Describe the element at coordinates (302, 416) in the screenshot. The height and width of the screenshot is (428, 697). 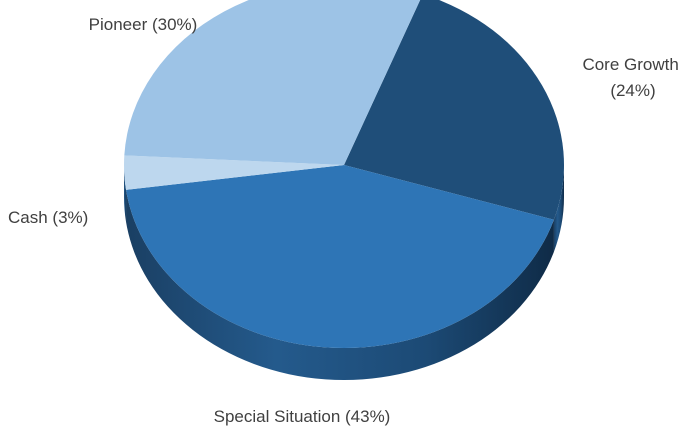
I see `slice-label-special-situation: Special Situation (43%)` at that location.